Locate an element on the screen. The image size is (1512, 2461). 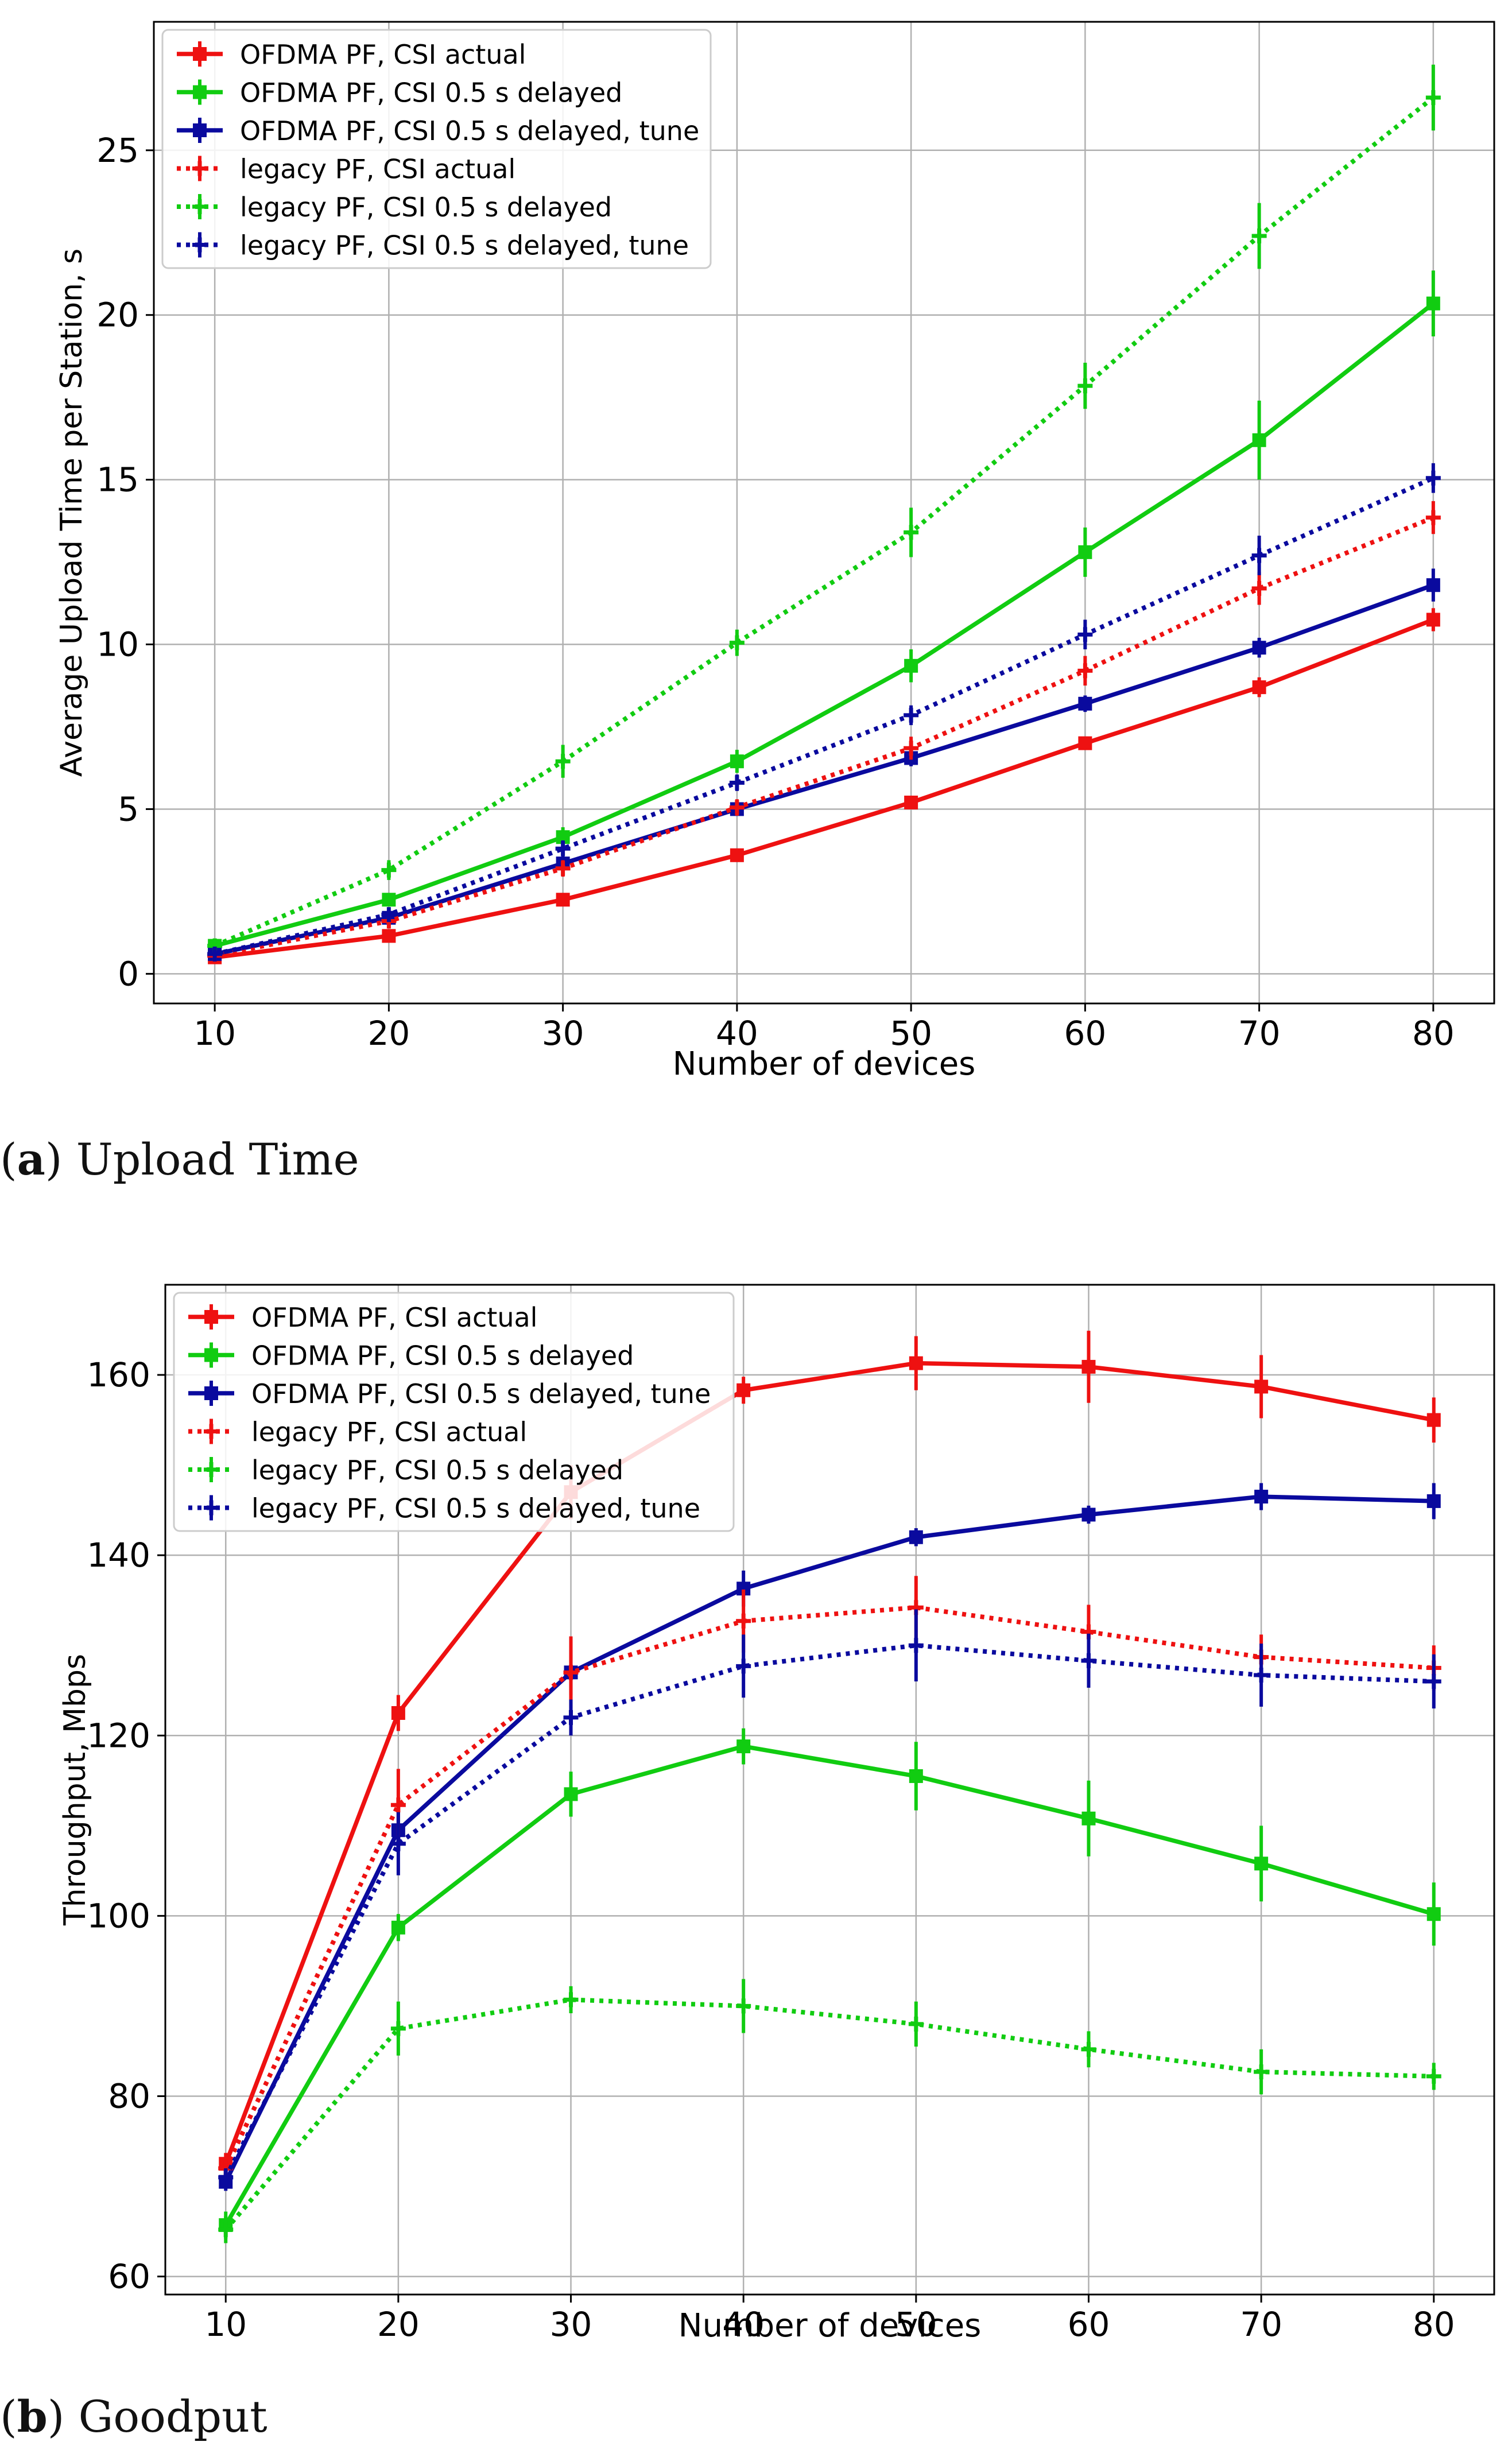
x-tick-label: 30 is located at coordinates (563, 1033).